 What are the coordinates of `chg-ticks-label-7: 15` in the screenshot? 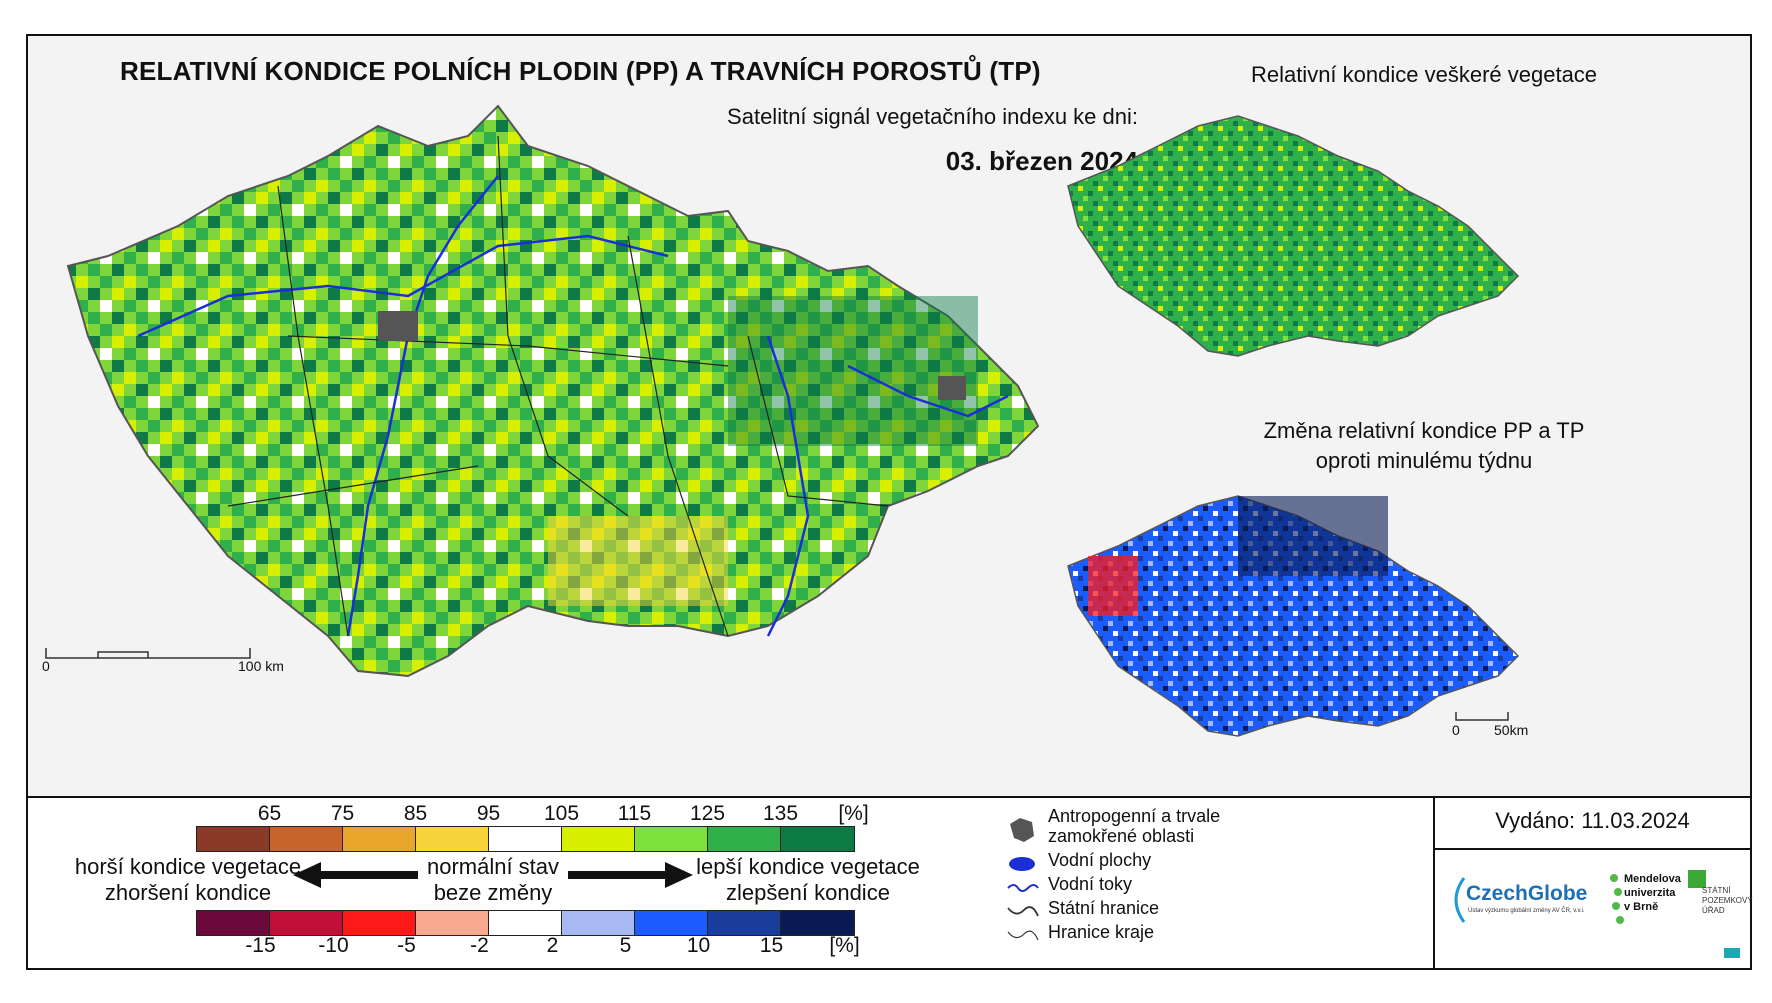 It's located at (771, 945).